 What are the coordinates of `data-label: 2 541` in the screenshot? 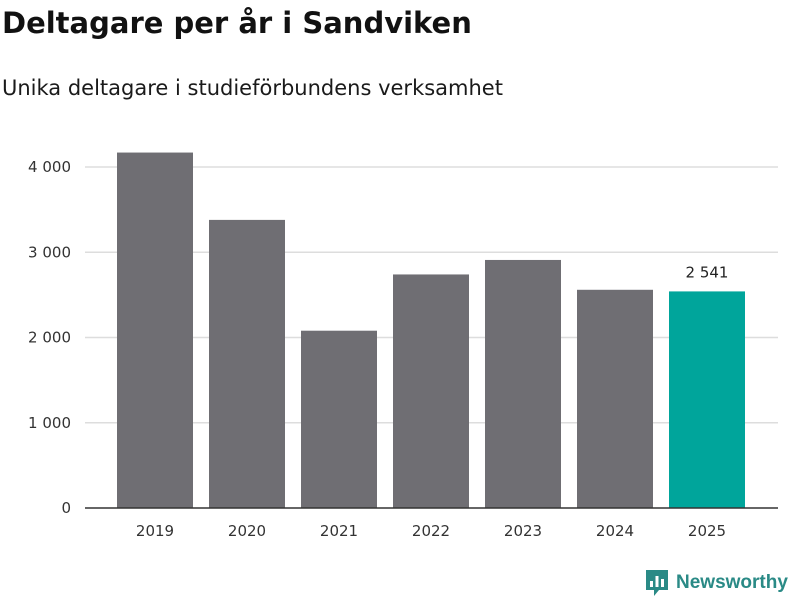 It's located at (707, 272).